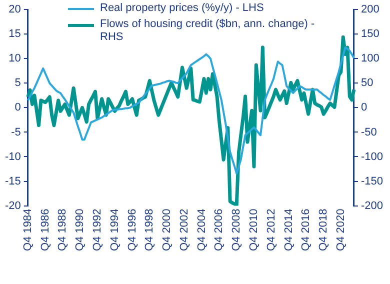  Describe the element at coordinates (367, 83) in the screenshot. I see `y2-tick-label: 50` at that location.